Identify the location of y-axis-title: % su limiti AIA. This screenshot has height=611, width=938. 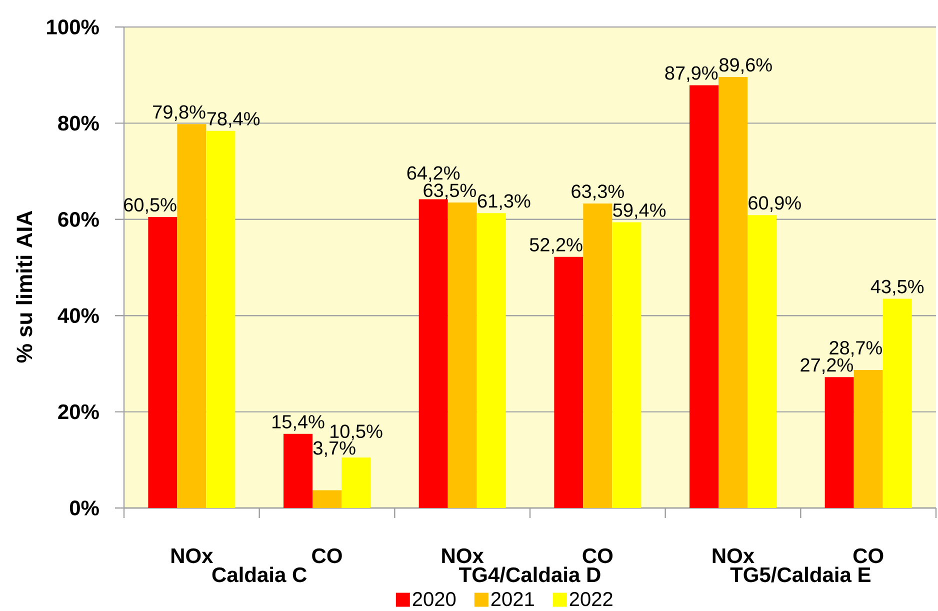
(24, 286).